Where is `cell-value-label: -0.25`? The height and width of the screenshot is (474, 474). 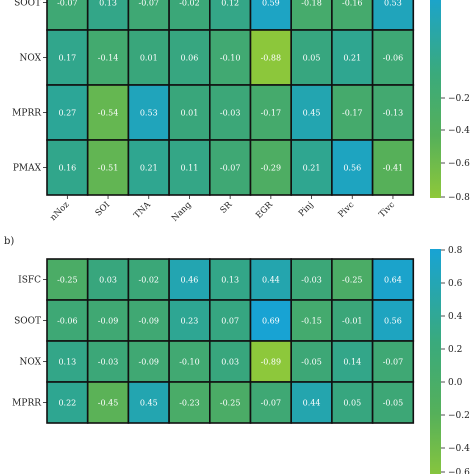
cell-value-label: -0.25 is located at coordinates (67, 280).